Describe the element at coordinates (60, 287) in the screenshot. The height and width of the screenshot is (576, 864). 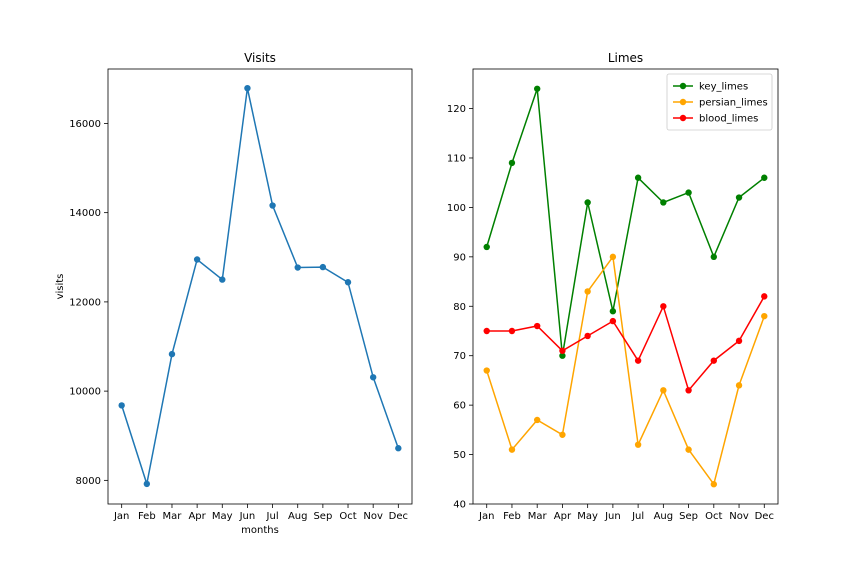
I see `y-axis-label: visits` at that location.